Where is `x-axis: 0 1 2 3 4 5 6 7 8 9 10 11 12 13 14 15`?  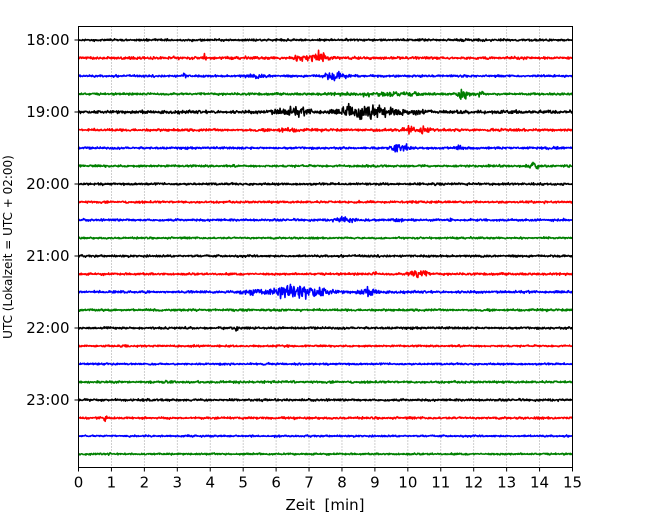 x-axis: 0 1 2 3 4 5 6 7 8 9 10 11 12 13 14 15 is located at coordinates (328, 479).